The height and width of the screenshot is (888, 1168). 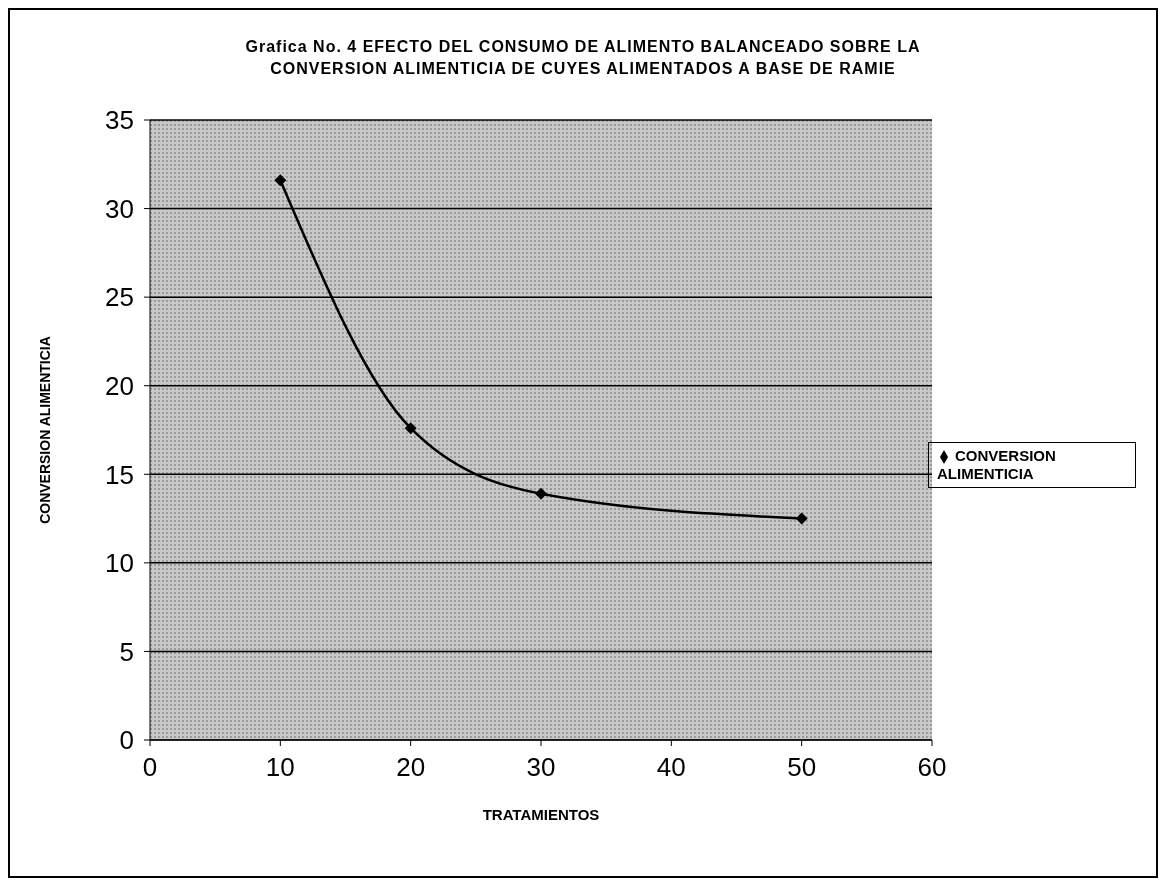 I want to click on y-tick-label: 25, so click(x=119, y=297).